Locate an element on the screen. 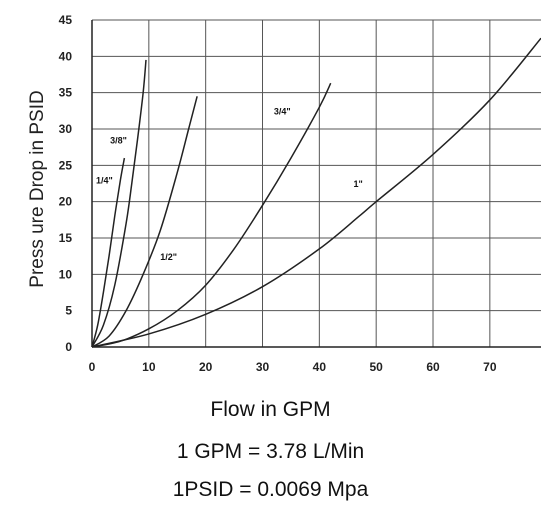 This screenshot has width=541, height=508. y-tick-label: 5 is located at coordinates (68, 311).